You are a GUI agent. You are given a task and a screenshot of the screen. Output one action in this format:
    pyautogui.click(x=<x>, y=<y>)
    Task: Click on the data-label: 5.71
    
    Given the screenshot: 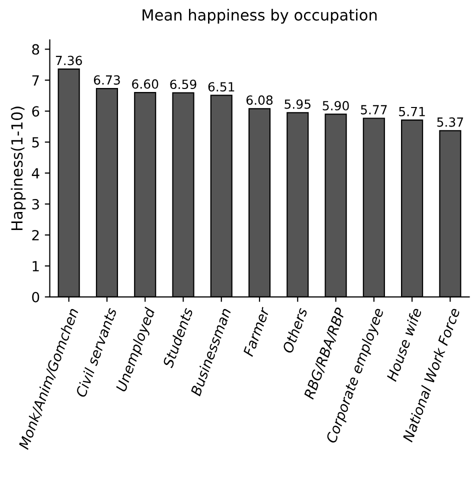 What is the action you would take?
    pyautogui.click(x=412, y=111)
    